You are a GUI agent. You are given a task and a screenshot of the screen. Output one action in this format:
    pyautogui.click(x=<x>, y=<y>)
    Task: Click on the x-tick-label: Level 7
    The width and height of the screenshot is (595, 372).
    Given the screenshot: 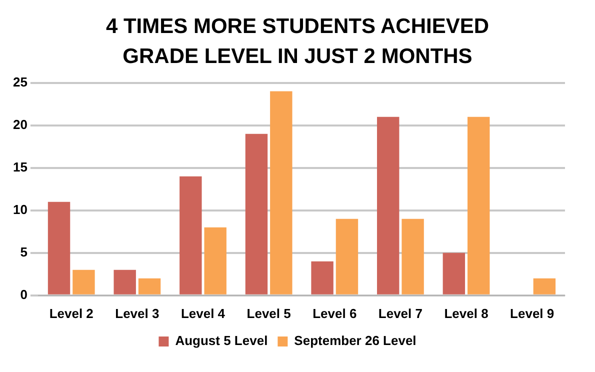 What is the action you would take?
    pyautogui.click(x=400, y=313)
    